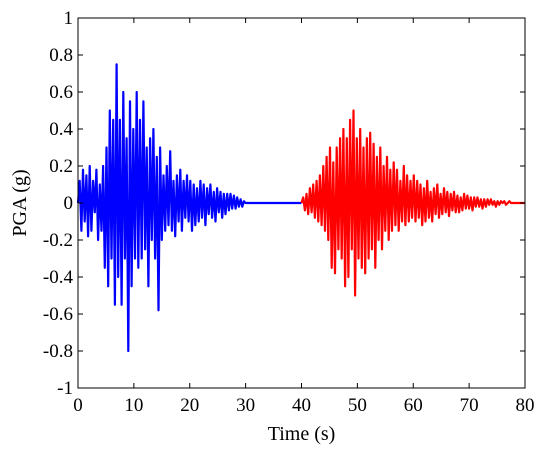 Image resolution: width=550 pixels, height=449 pixels. I want to click on y-tick-label: 0.4, so click(61, 129).